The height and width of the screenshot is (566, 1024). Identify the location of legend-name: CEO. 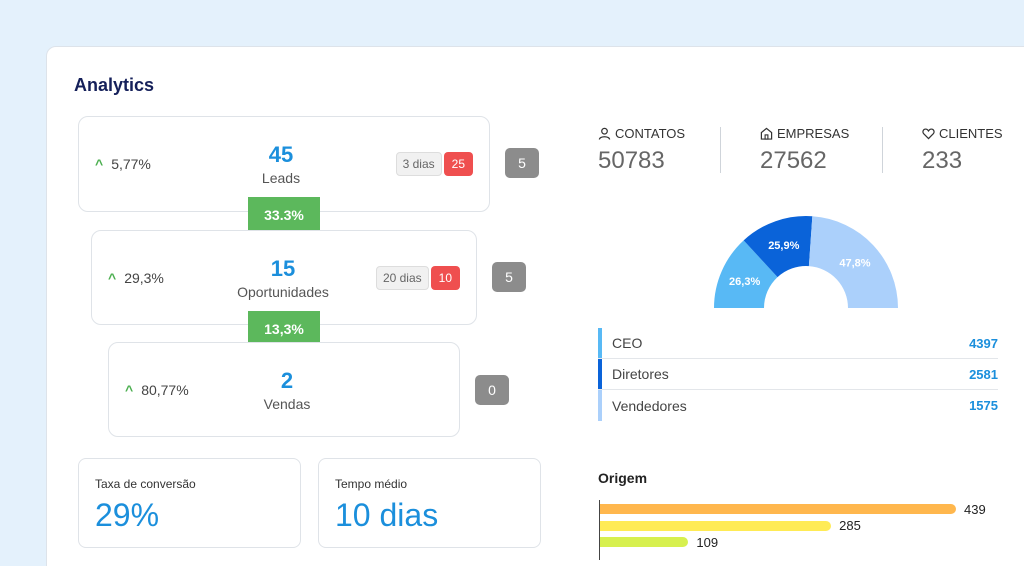
(627, 343).